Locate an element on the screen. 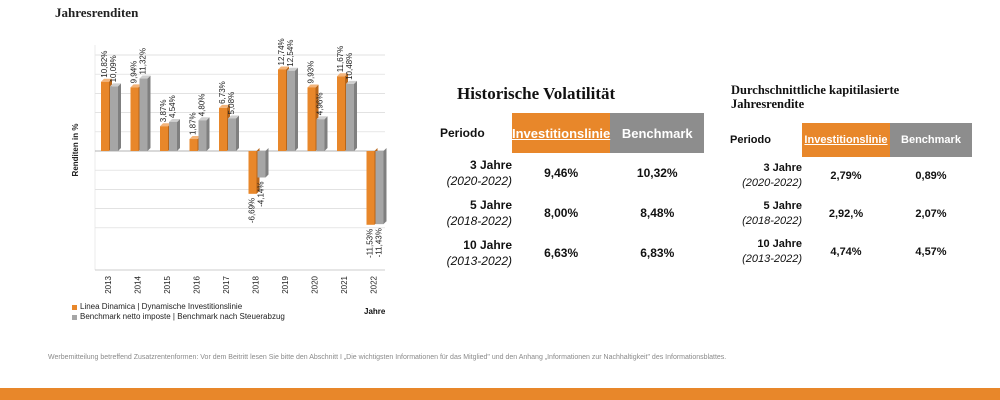  x-tick-label: 2018 is located at coordinates (256, 284).